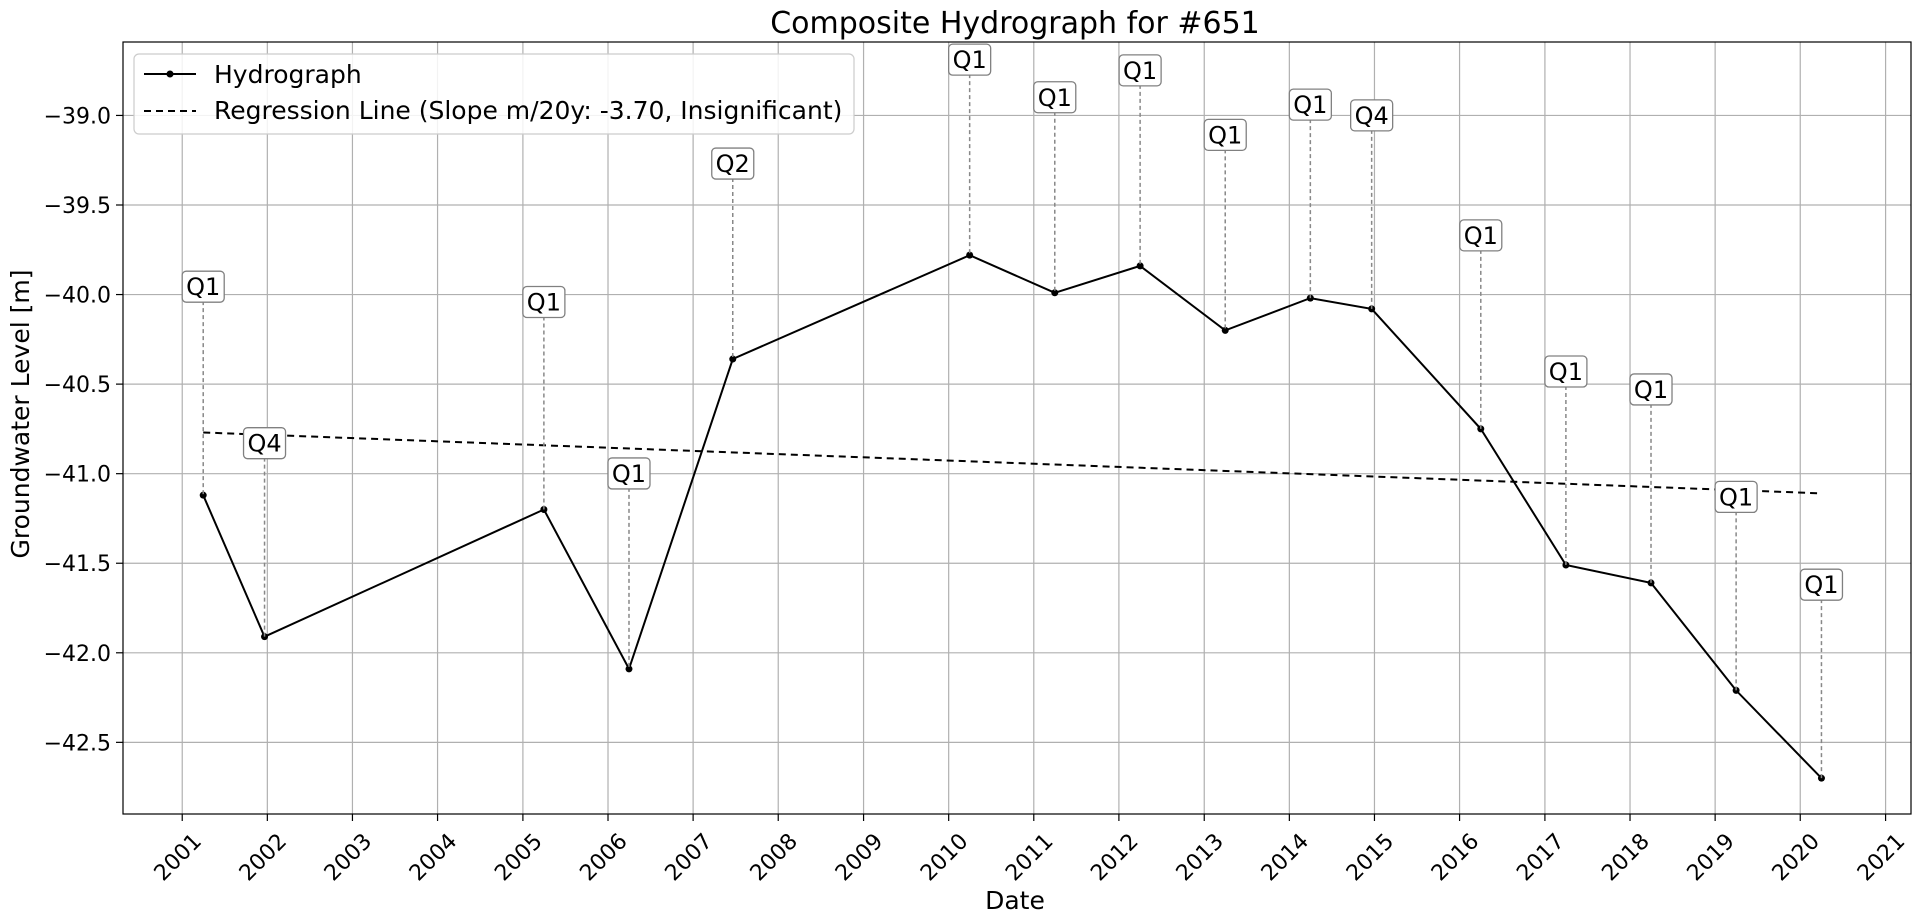 Image resolution: width=1929 pixels, height=920 pixels. Describe the element at coordinates (1015, 23) in the screenshot. I see `chart-title: Composite Hydrograph for #651` at that location.